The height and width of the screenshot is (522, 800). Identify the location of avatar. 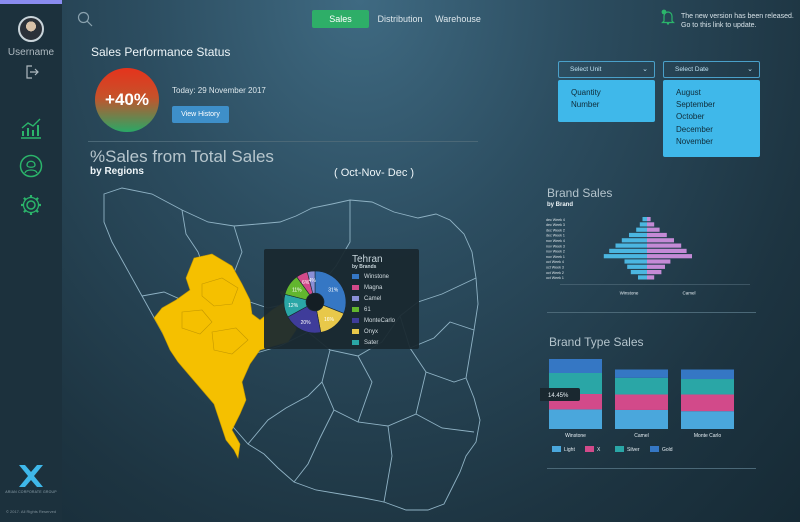
(31, 29).